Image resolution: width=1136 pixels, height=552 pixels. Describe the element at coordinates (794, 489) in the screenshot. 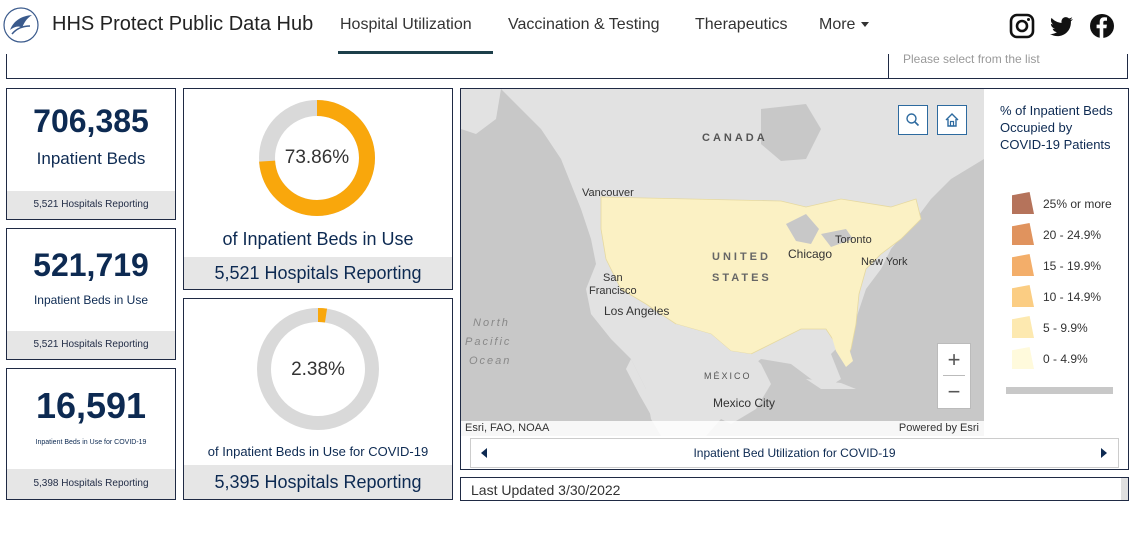

I see `last-updated-box: Last Updated 3/30/2022` at that location.